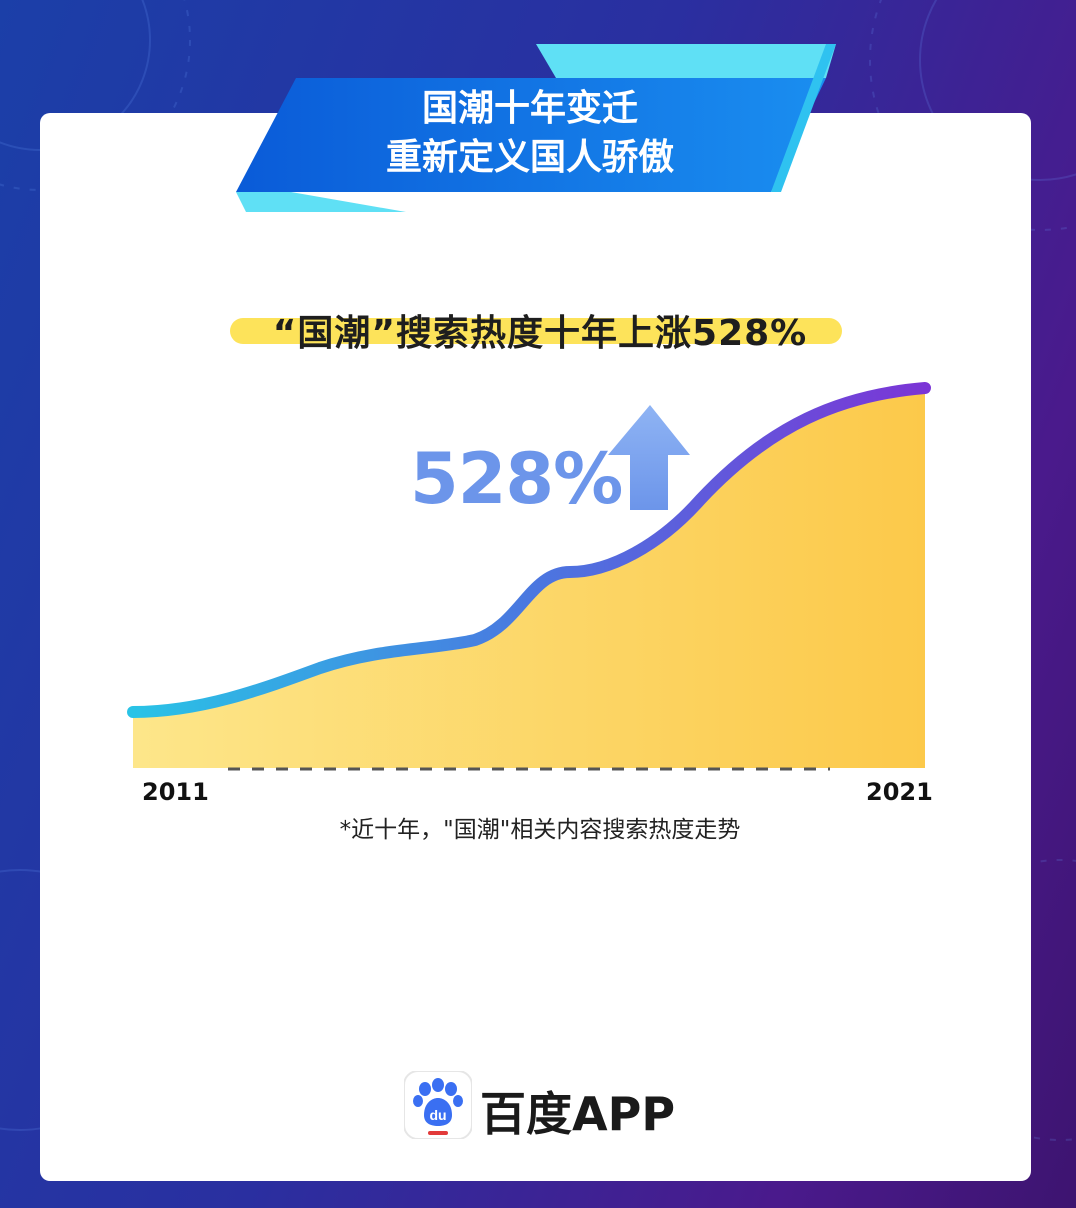 Image resolution: width=1076 pixels, height=1208 pixels. Describe the element at coordinates (516, 479) in the screenshot. I see `growth-label: 528%` at that location.